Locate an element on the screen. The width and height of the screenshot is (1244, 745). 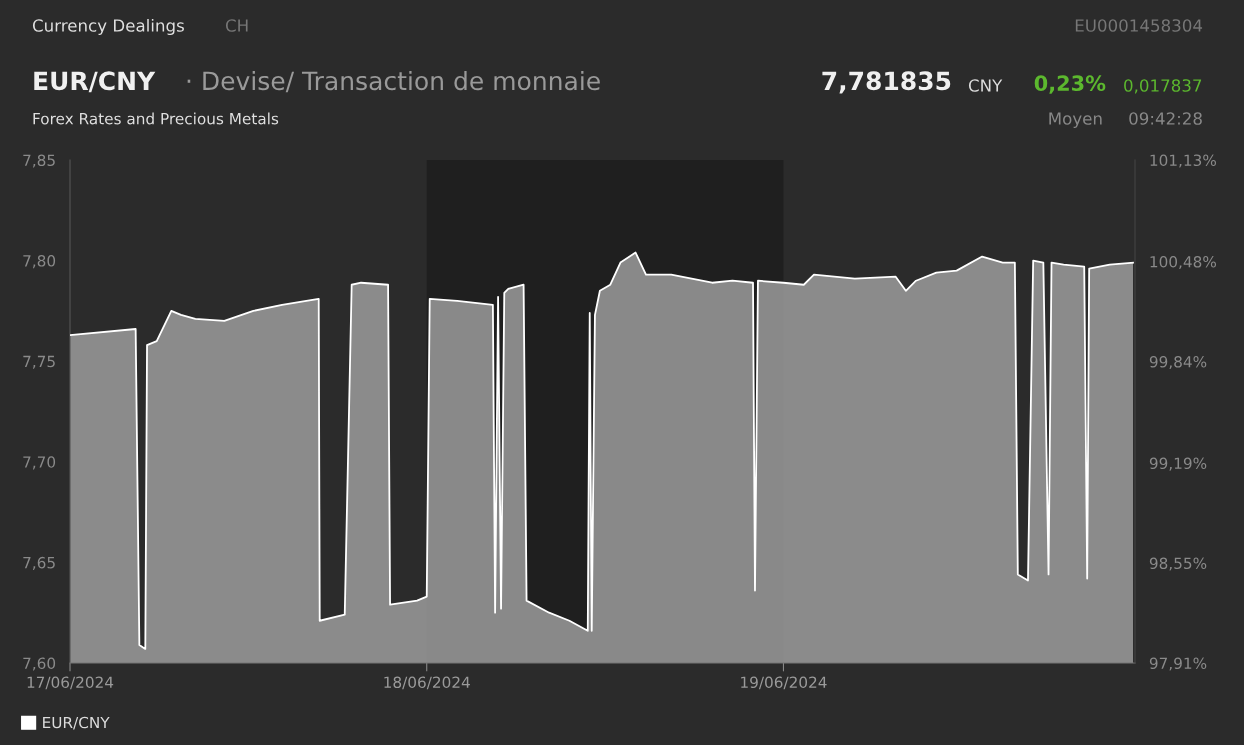
y2-tick-label: 98,55% is located at coordinates (1178, 564).